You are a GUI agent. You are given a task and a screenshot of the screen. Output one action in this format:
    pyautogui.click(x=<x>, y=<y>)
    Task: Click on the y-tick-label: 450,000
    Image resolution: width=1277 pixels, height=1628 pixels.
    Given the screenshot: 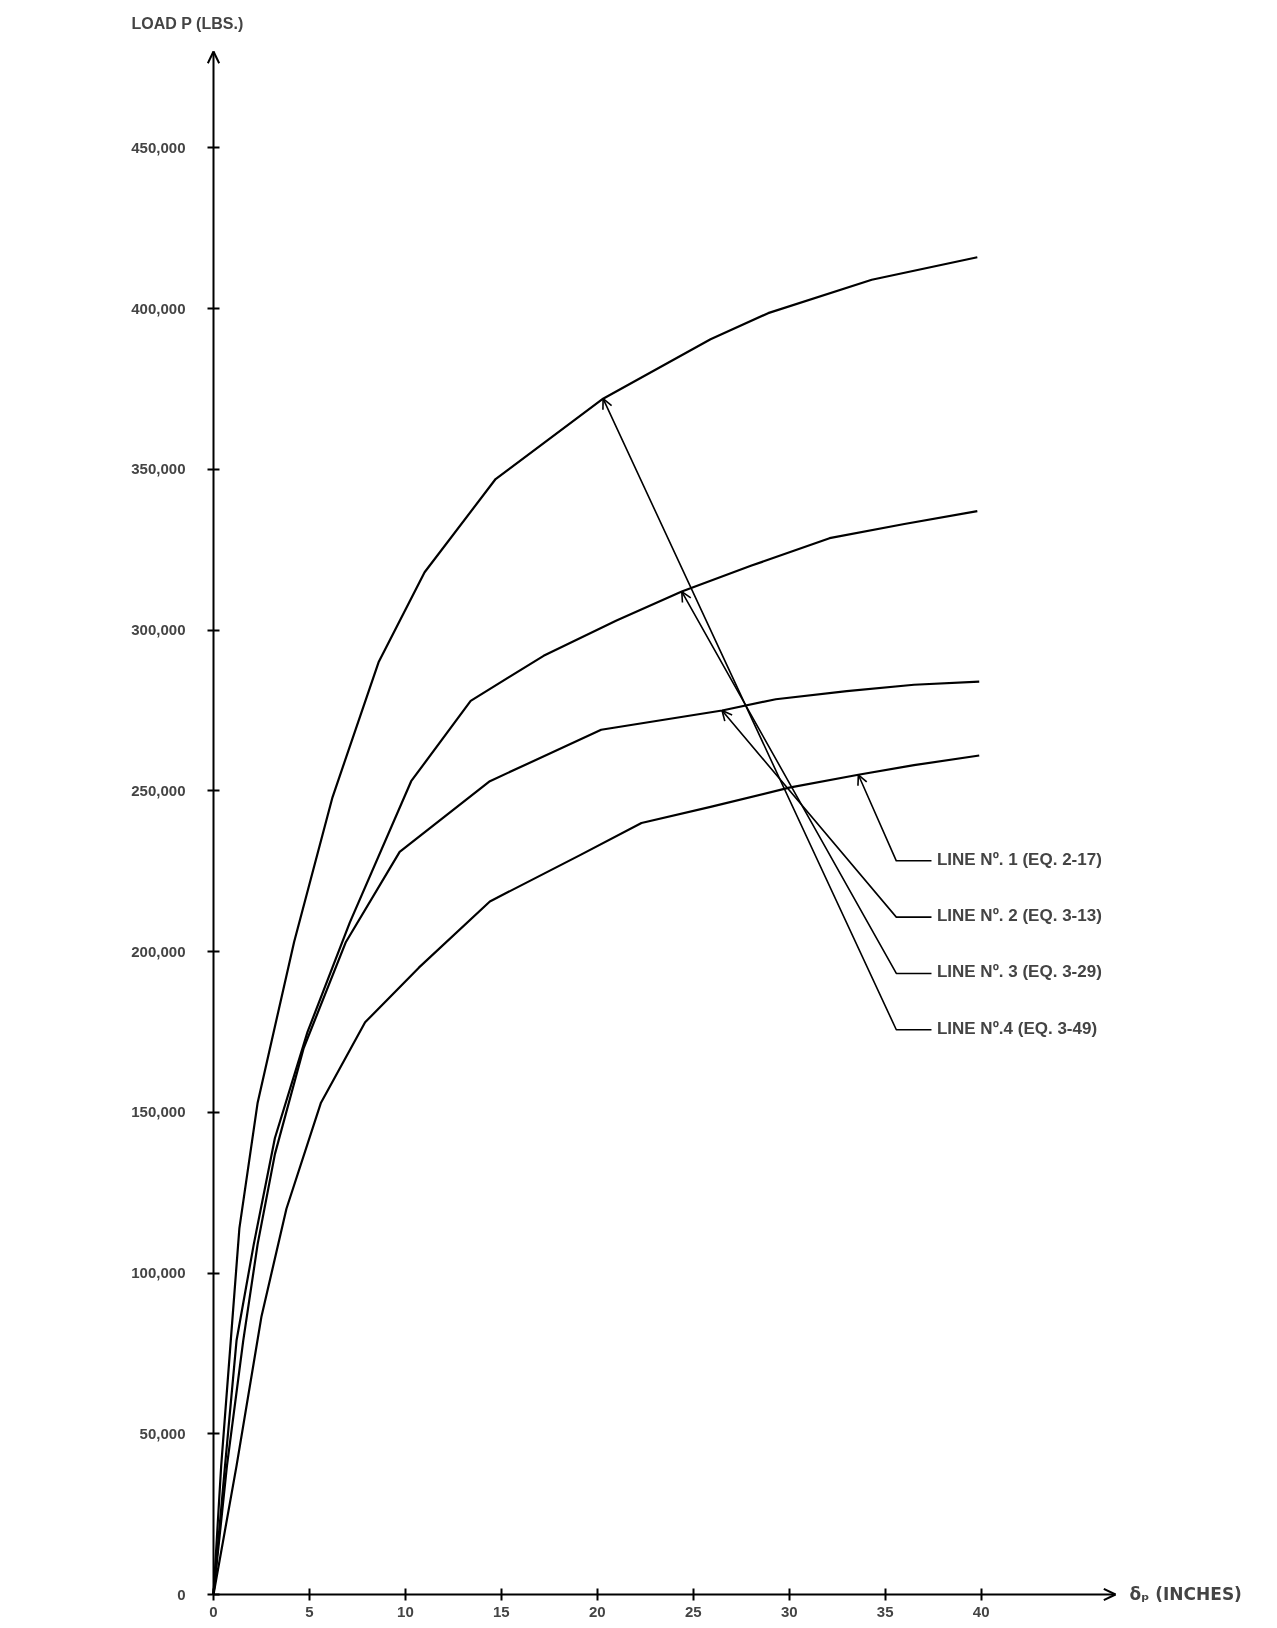 What is the action you would take?
    pyautogui.click(x=158, y=147)
    